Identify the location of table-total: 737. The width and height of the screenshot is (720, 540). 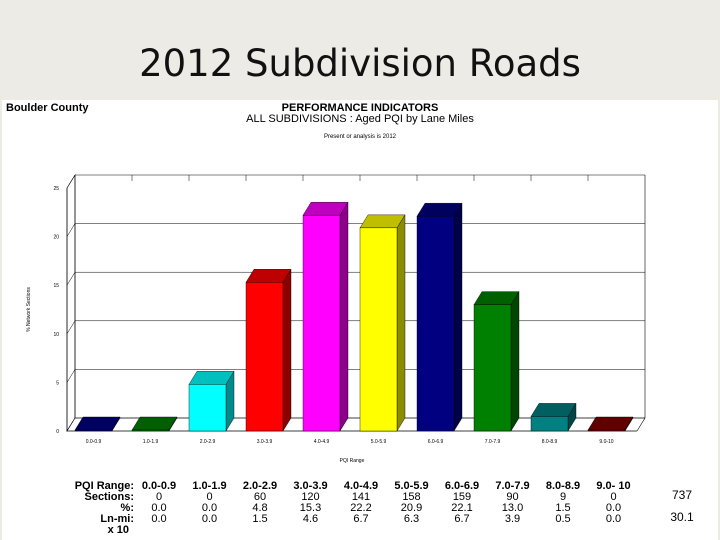
(682, 495).